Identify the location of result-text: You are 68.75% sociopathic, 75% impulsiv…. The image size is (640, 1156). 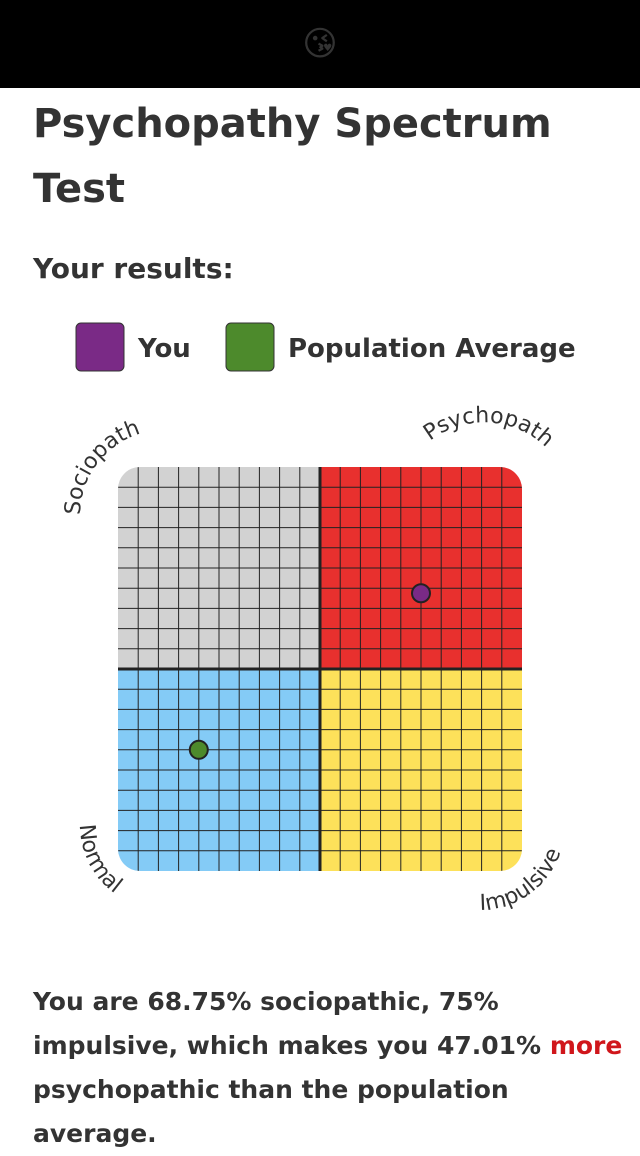
(328, 1068).